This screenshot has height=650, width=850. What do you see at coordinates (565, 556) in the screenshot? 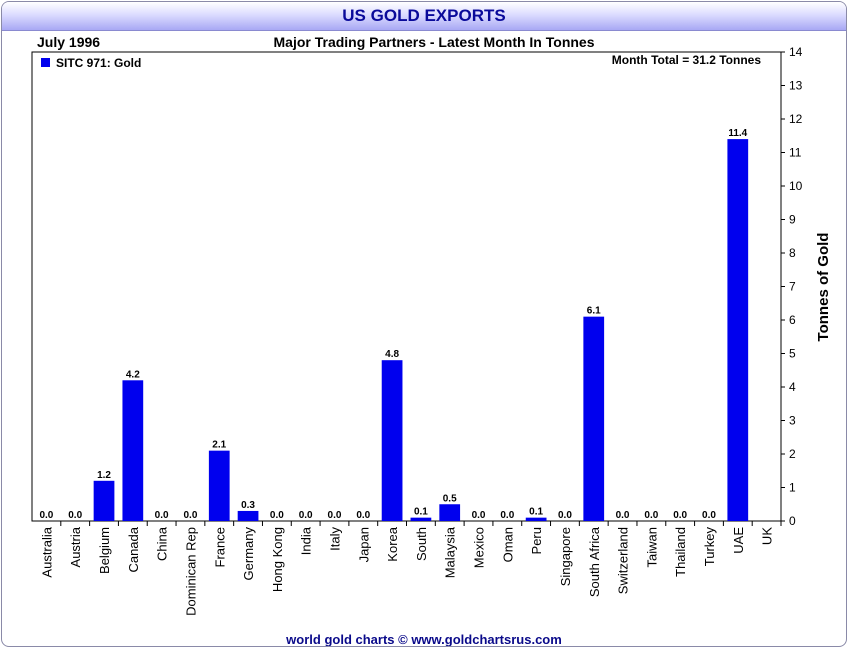
I see `x-tick-label: Singapore` at bounding box center [565, 556].